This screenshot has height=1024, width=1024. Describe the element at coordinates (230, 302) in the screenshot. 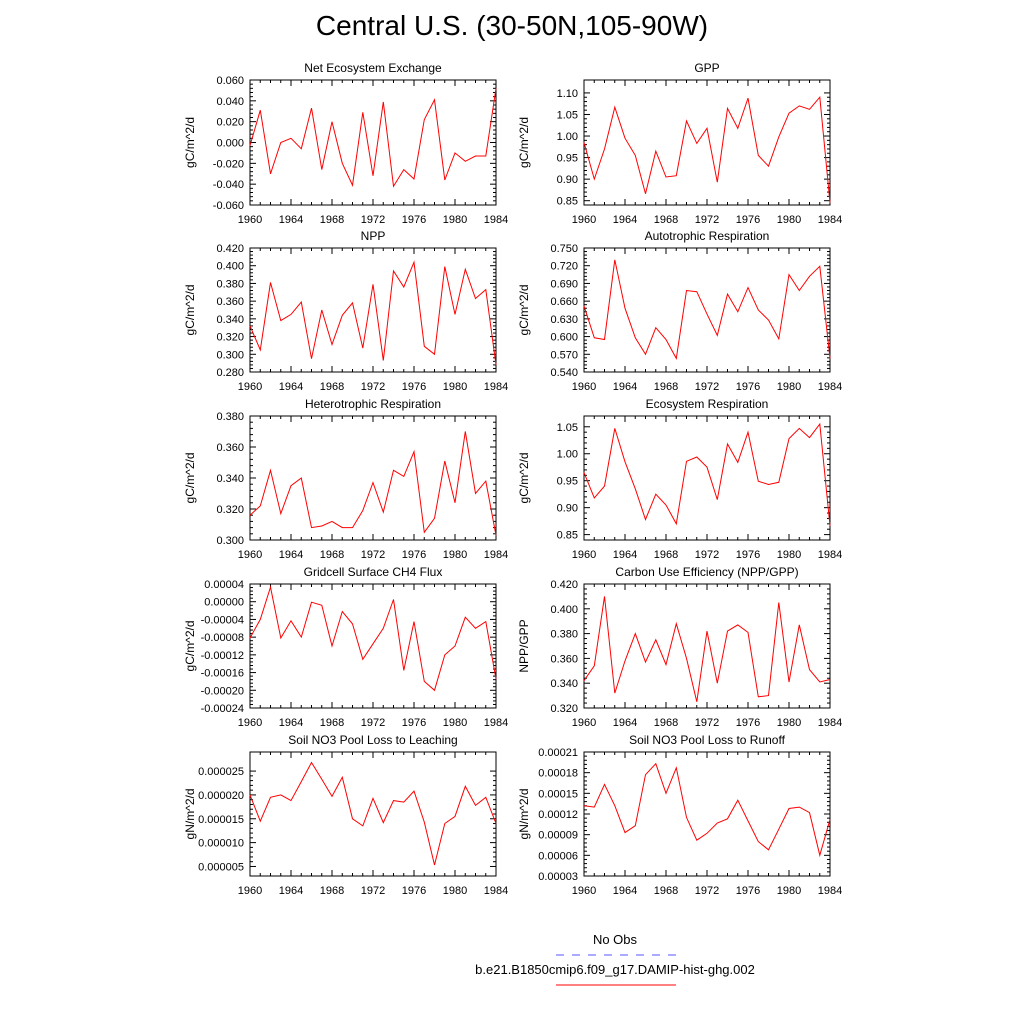

I see `y-tick-label-2: 0.360` at that location.